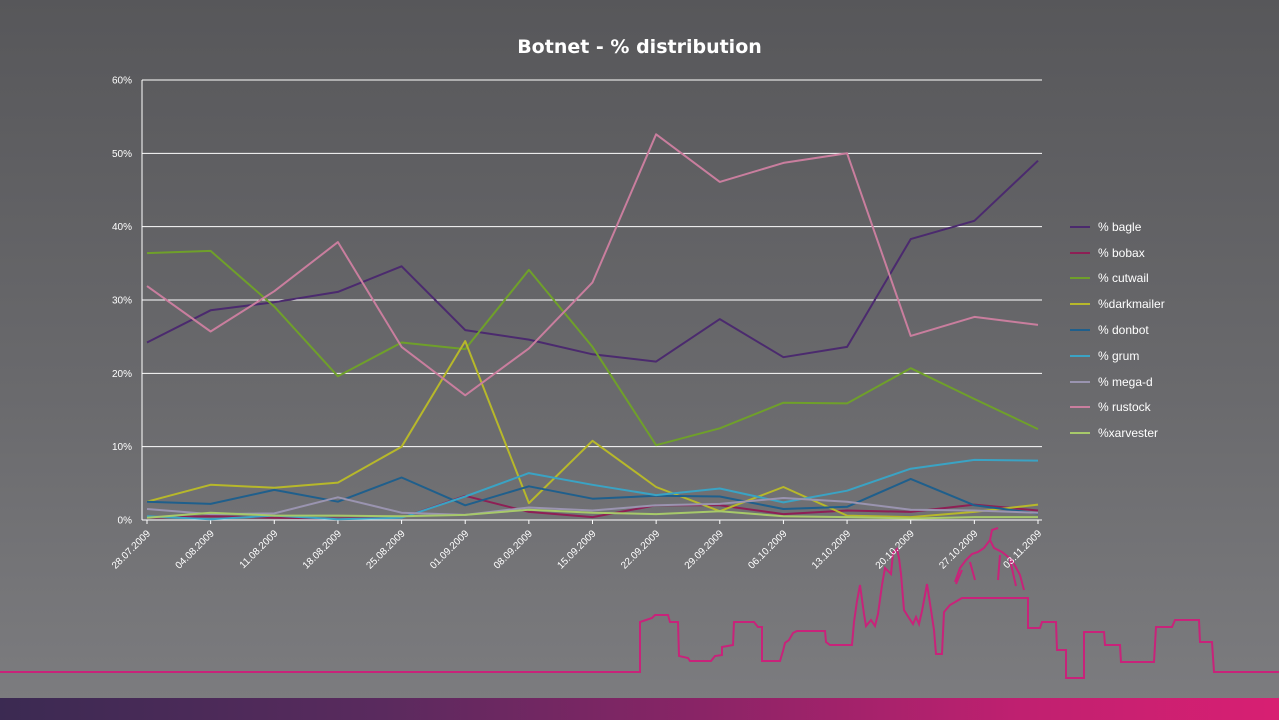 The width and height of the screenshot is (1279, 720). Describe the element at coordinates (122, 301) in the screenshot. I see `y-tick-label: 30%` at that location.